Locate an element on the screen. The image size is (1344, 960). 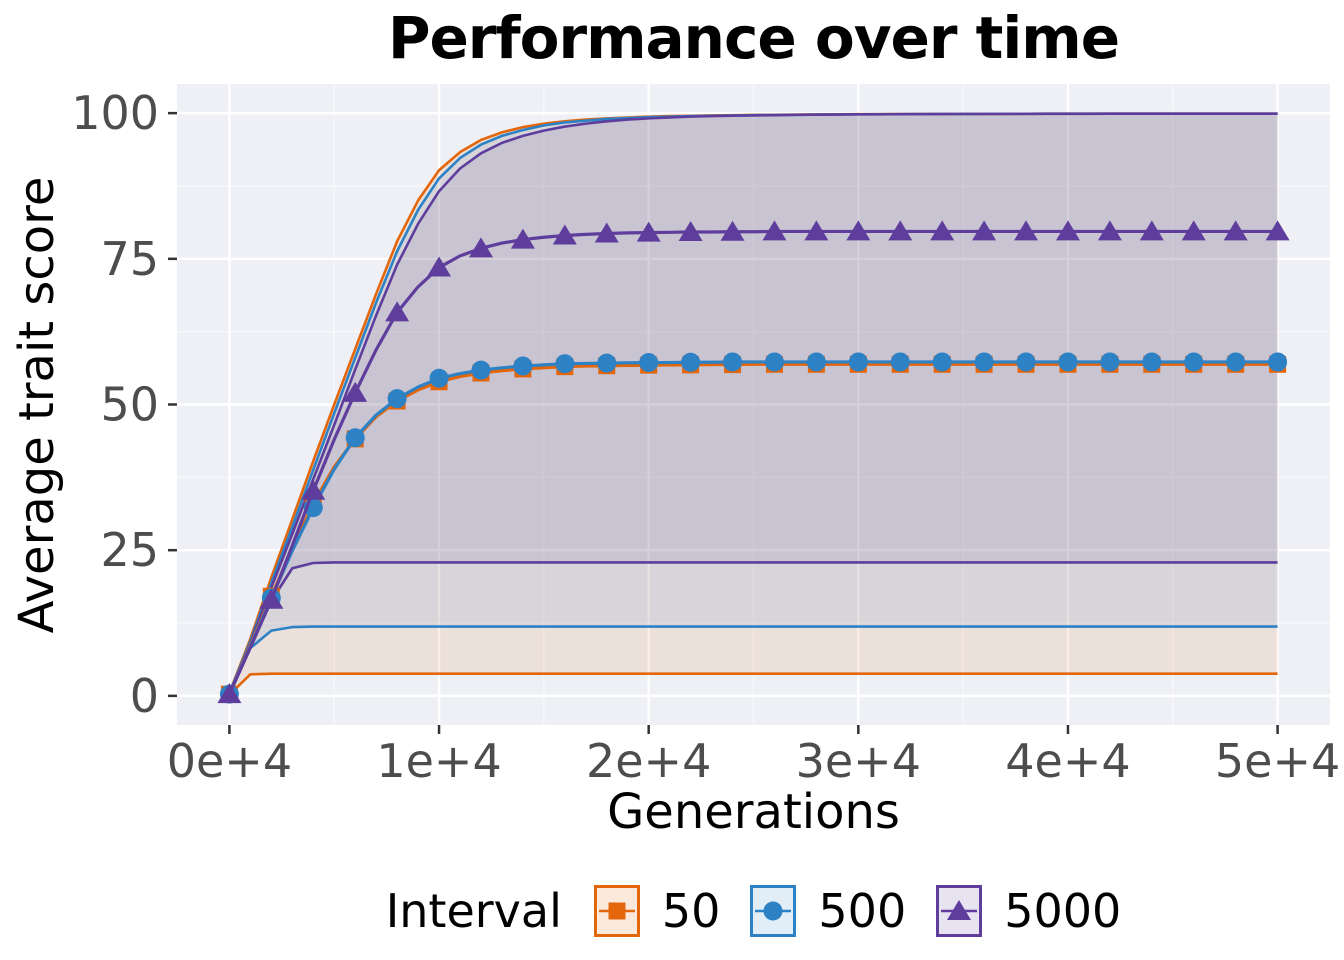
x-axis-title: Generations is located at coordinates (753, 812).